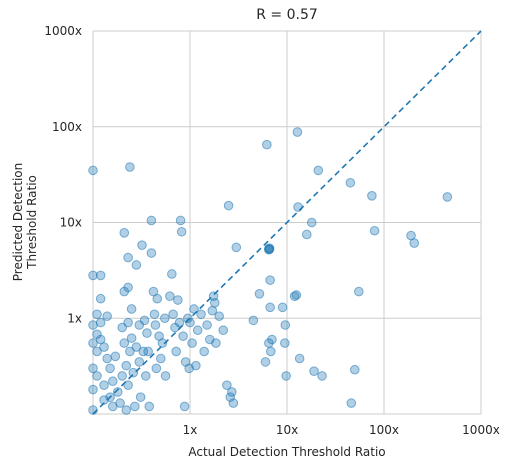 The image size is (509, 468). I want to click on x-tick-label-1x: 1x, so click(190, 430).